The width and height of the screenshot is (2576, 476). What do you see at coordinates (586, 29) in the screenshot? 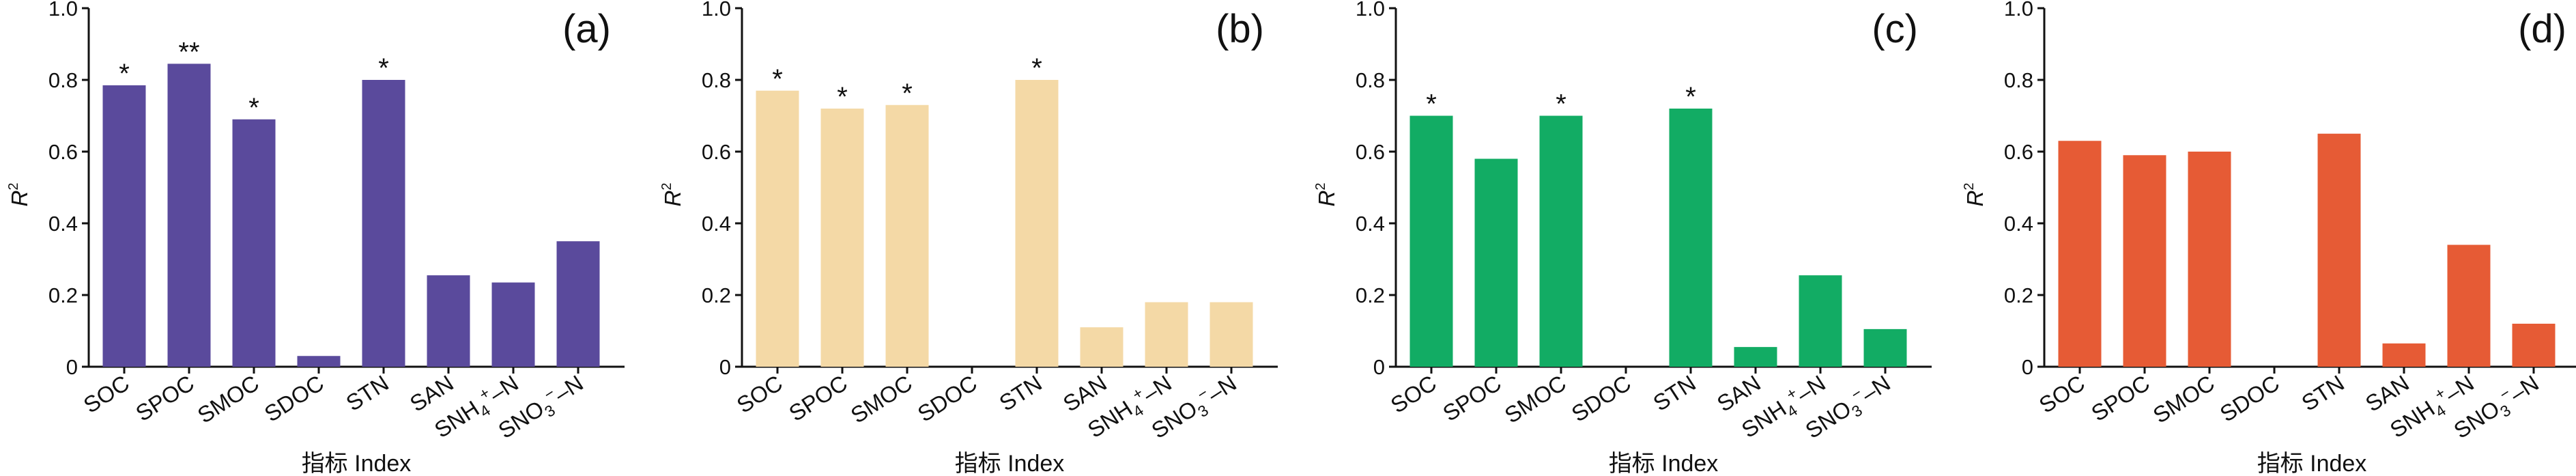
I see `panel-label: (a)` at bounding box center [586, 29].